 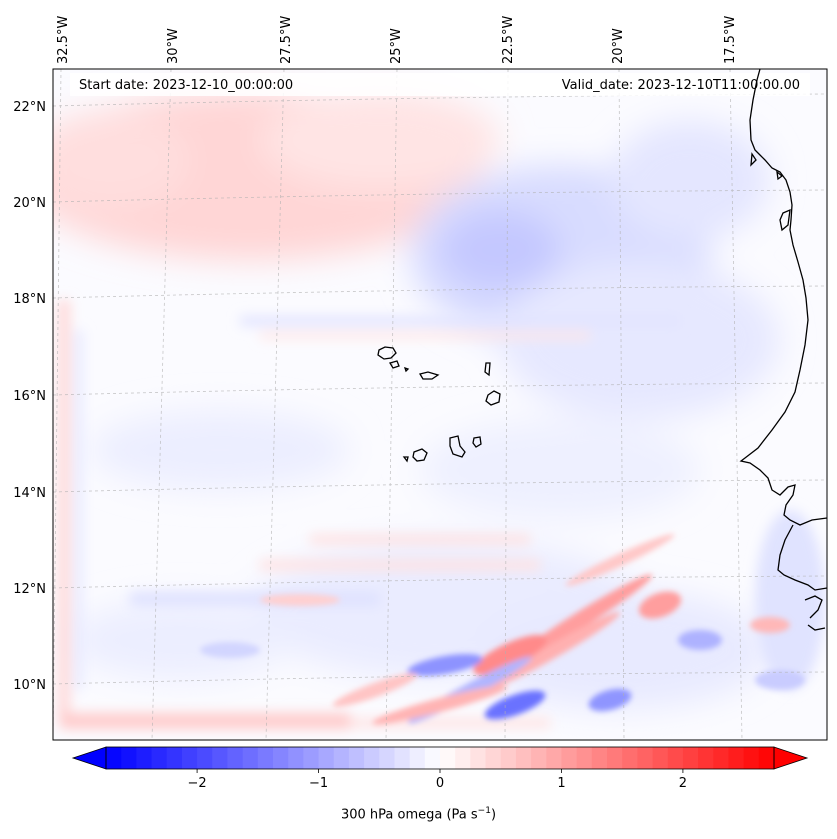 What do you see at coordinates (29, 493) in the screenshot?
I see `lat-label-14n: 14°N` at bounding box center [29, 493].